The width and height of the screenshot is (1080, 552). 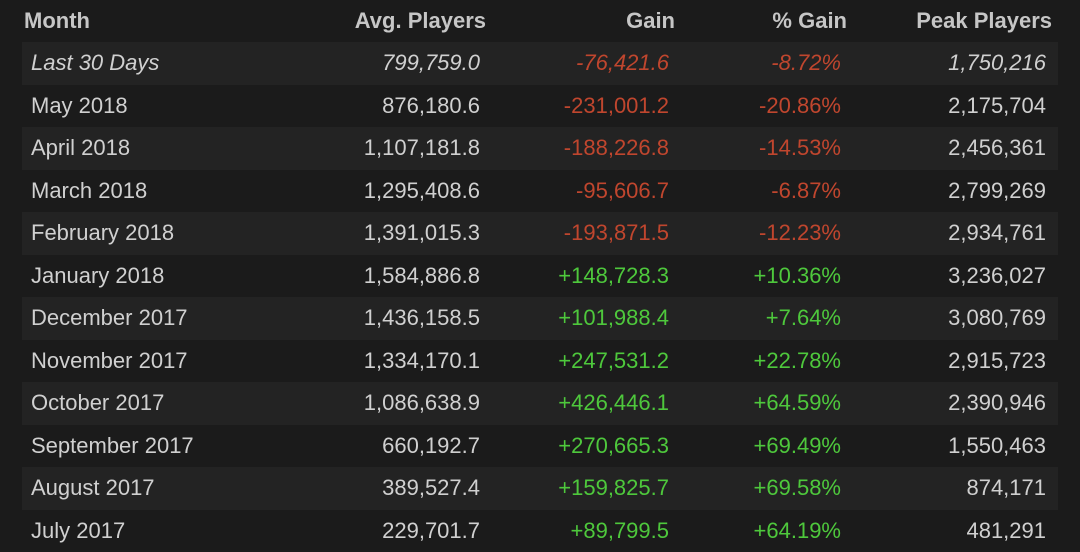 I want to click on cell-avg-players: 1,334,170.1, so click(x=421, y=360).